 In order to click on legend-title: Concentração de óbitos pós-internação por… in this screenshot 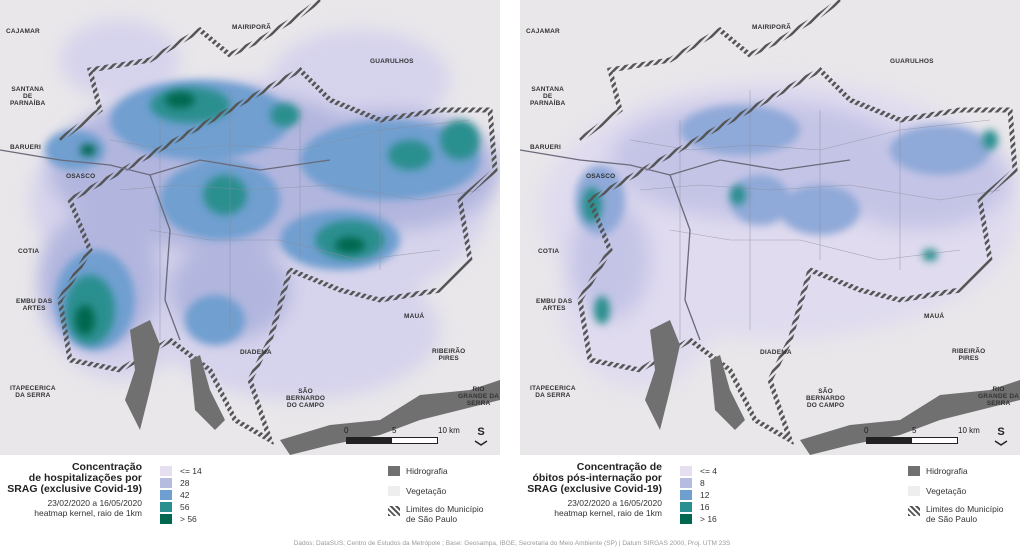, I will do `click(594, 478)`.